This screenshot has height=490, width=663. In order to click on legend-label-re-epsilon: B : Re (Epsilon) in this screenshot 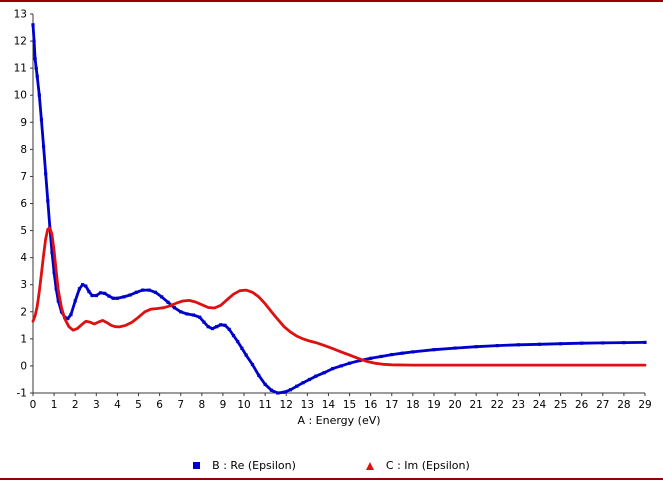, I will do `click(254, 465)`.